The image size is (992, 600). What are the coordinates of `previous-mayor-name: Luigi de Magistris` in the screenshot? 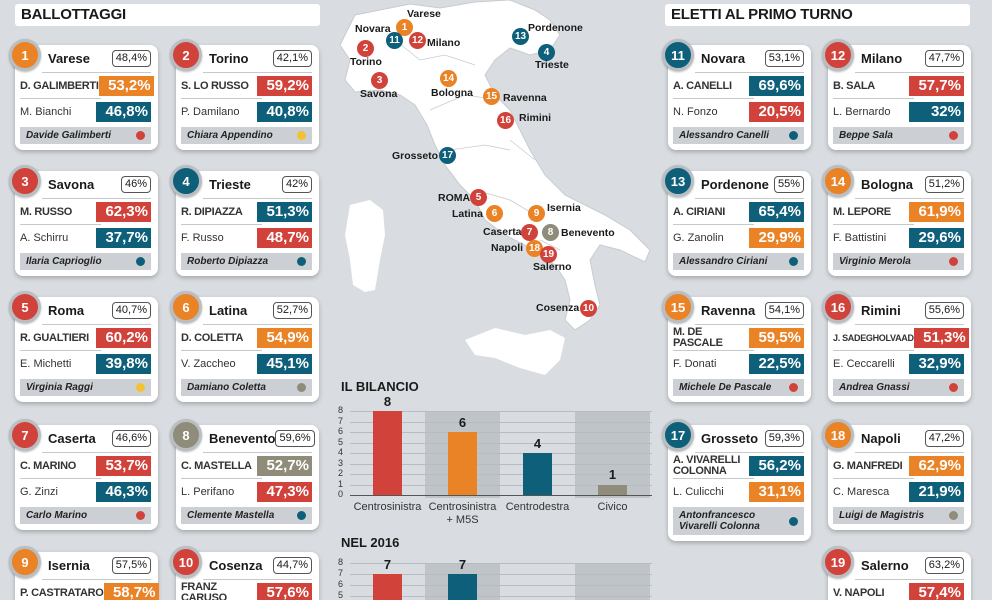 It's located at (882, 515).